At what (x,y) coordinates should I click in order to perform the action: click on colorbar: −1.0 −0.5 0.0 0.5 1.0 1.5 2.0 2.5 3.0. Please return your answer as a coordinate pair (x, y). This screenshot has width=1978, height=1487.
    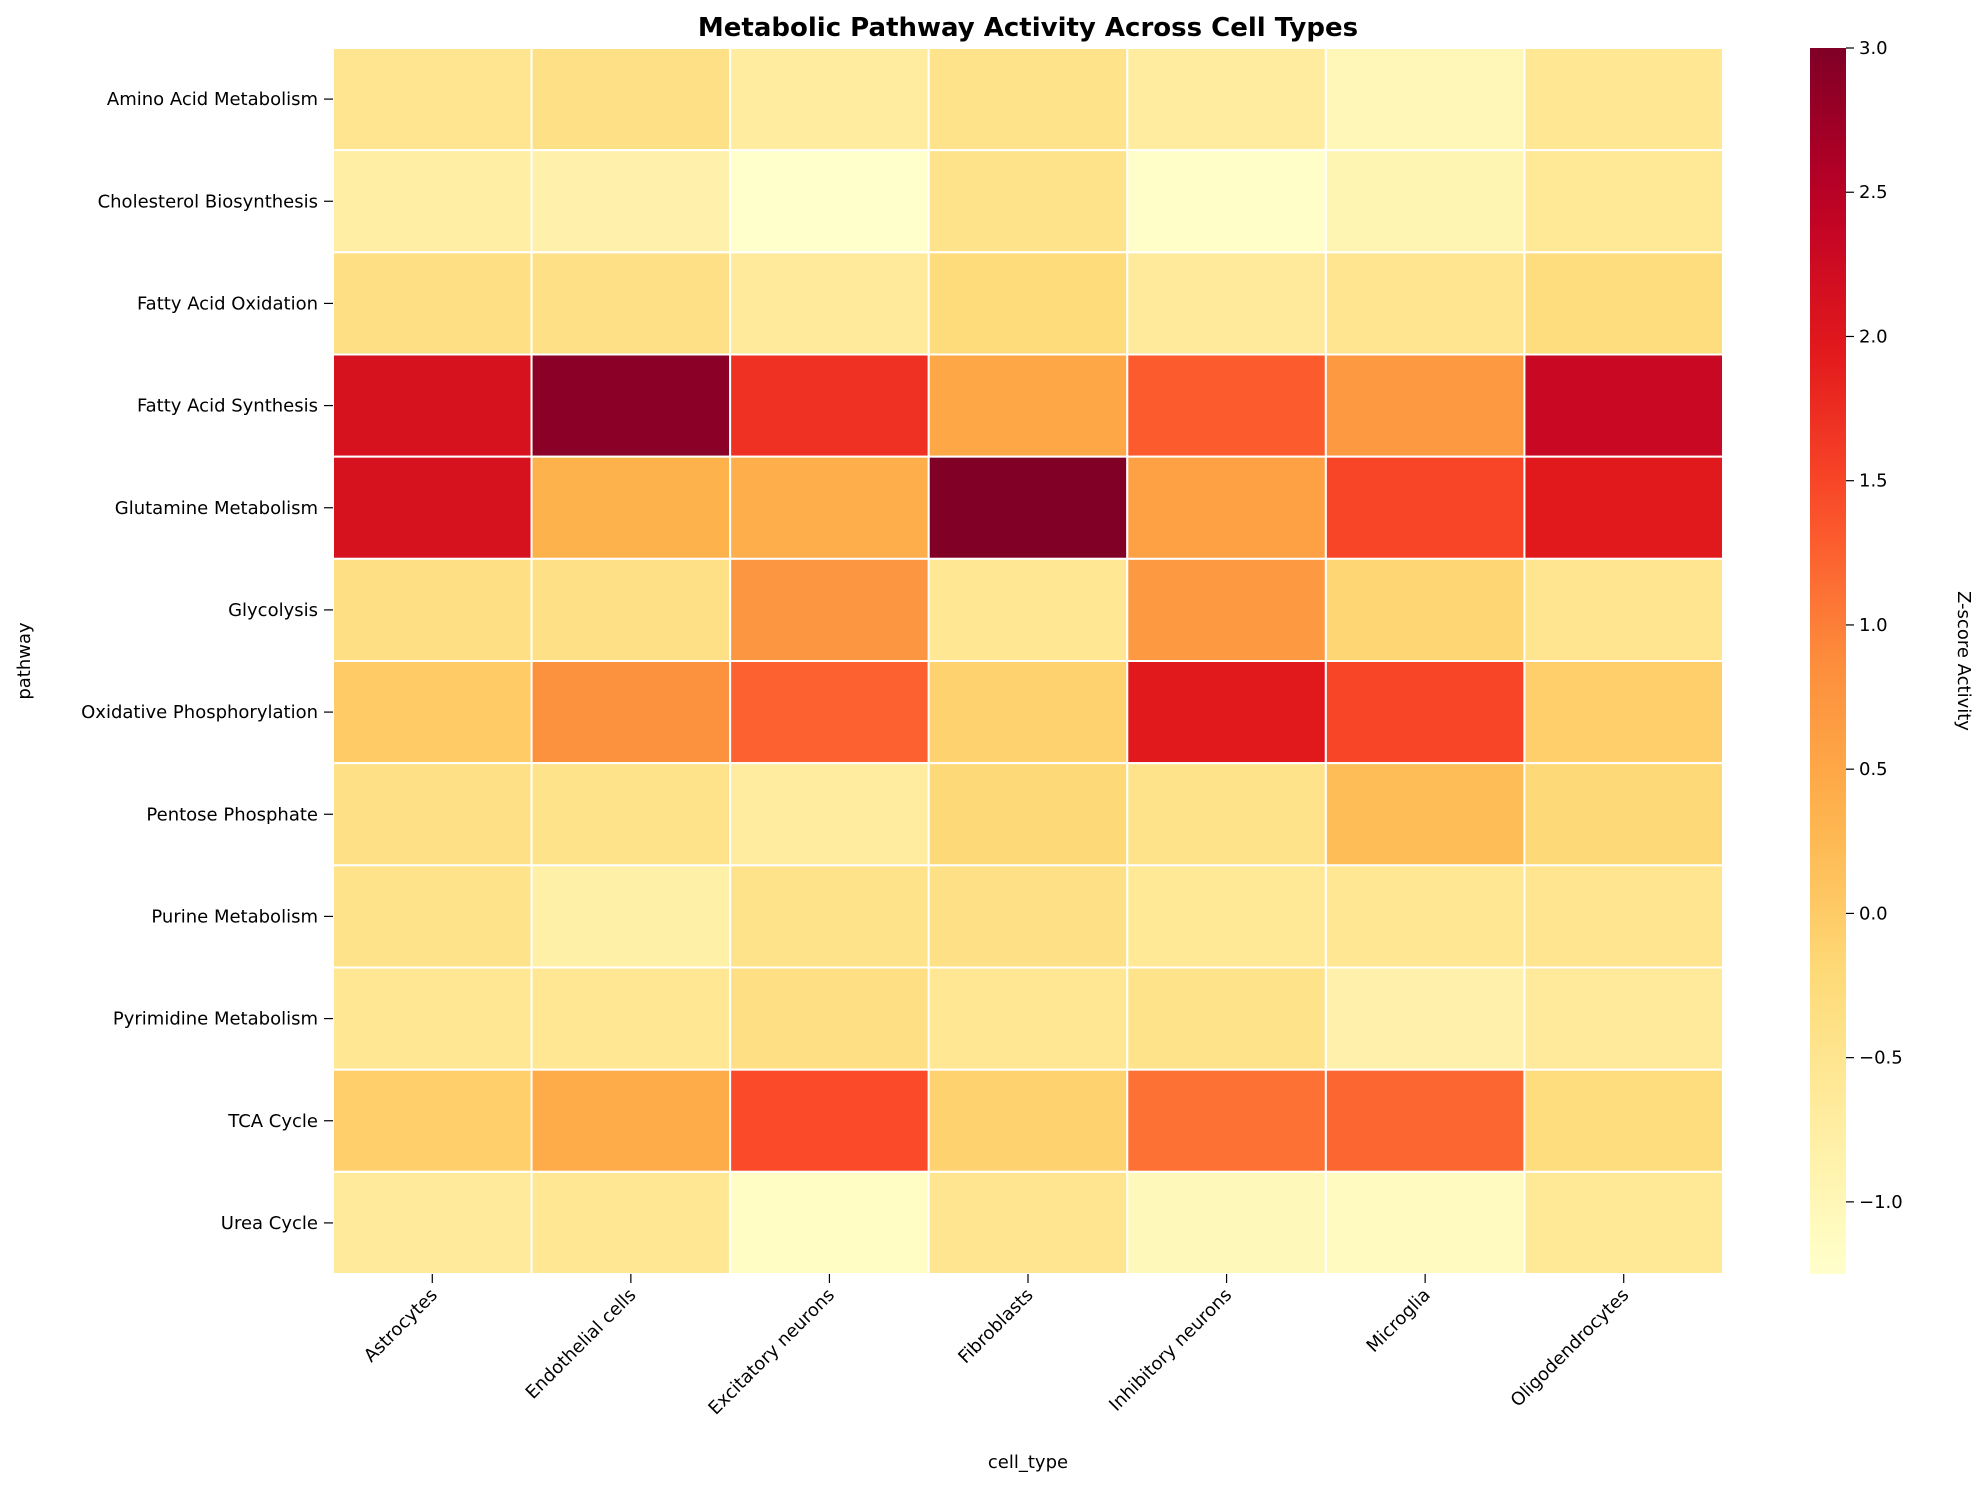
    Looking at the image, I should click on (1856, 656).